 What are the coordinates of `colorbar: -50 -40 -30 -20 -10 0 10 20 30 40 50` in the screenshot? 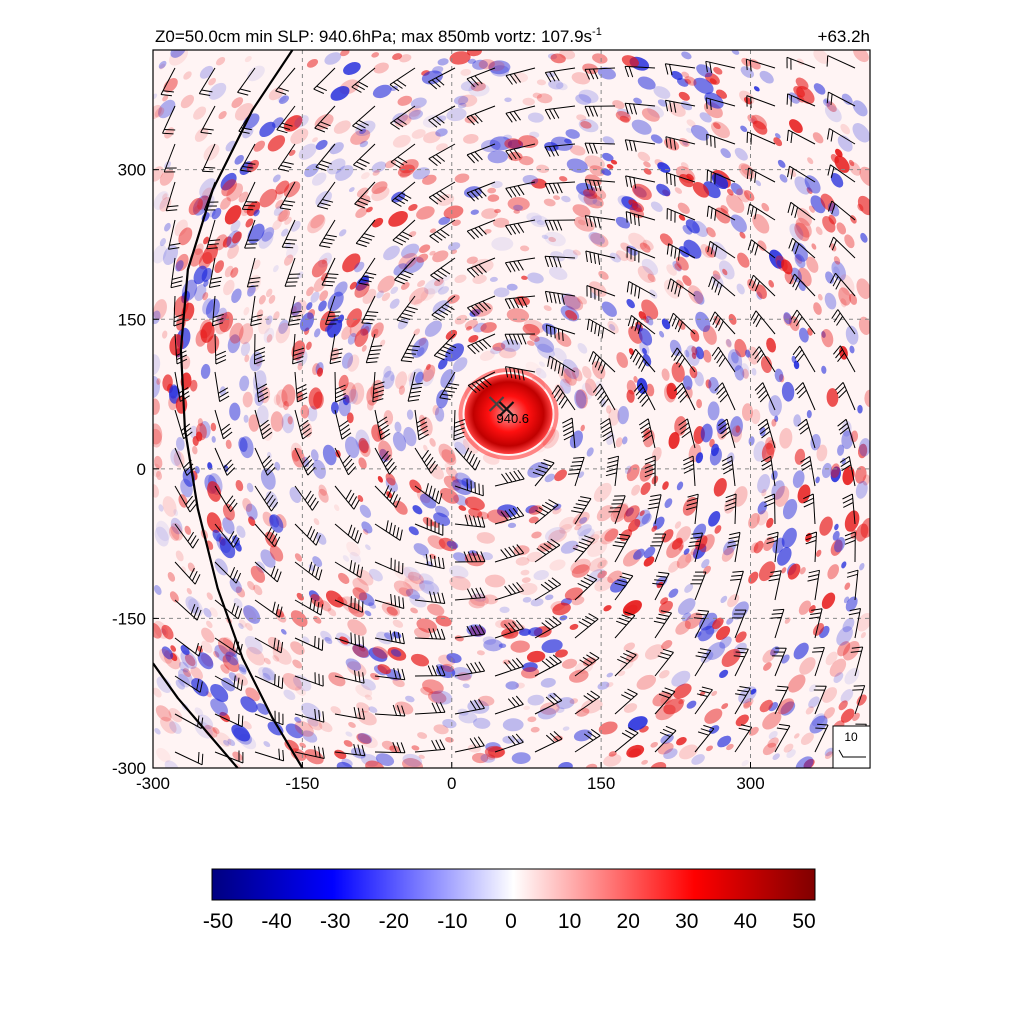 It's located at (509, 900).